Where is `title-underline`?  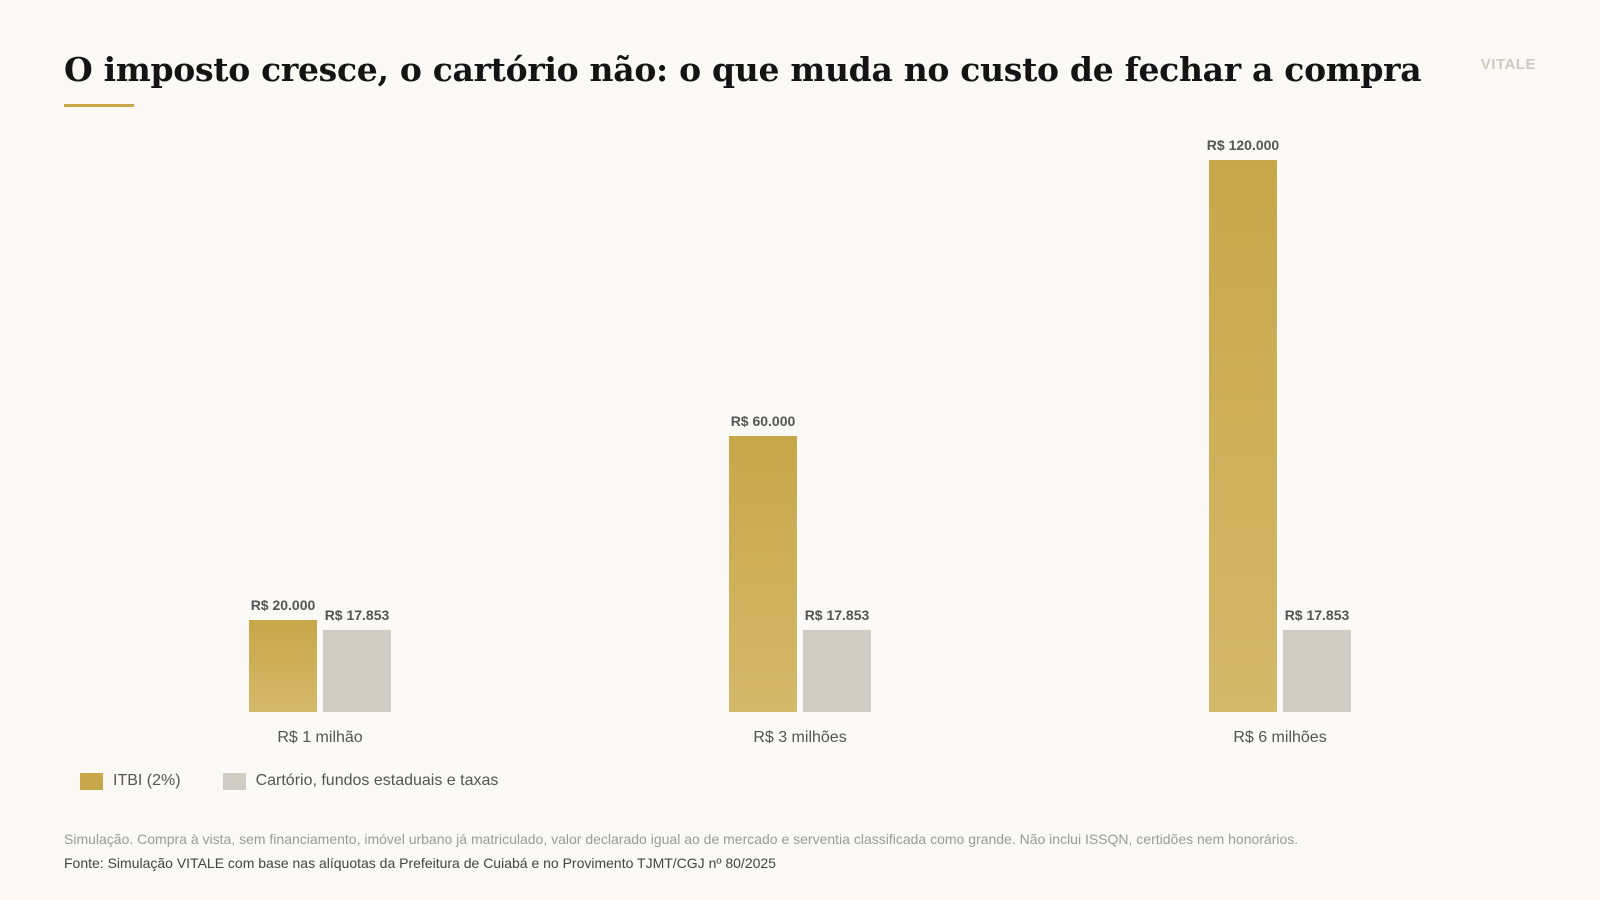 title-underline is located at coordinates (99, 105).